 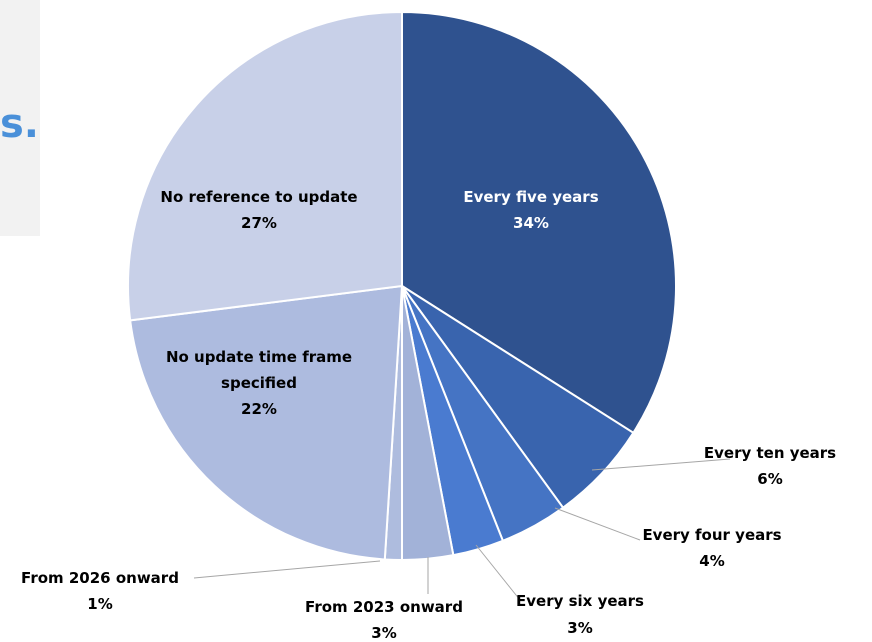 I want to click on slice-value-label-every-four-years: 4%, so click(x=711, y=561).